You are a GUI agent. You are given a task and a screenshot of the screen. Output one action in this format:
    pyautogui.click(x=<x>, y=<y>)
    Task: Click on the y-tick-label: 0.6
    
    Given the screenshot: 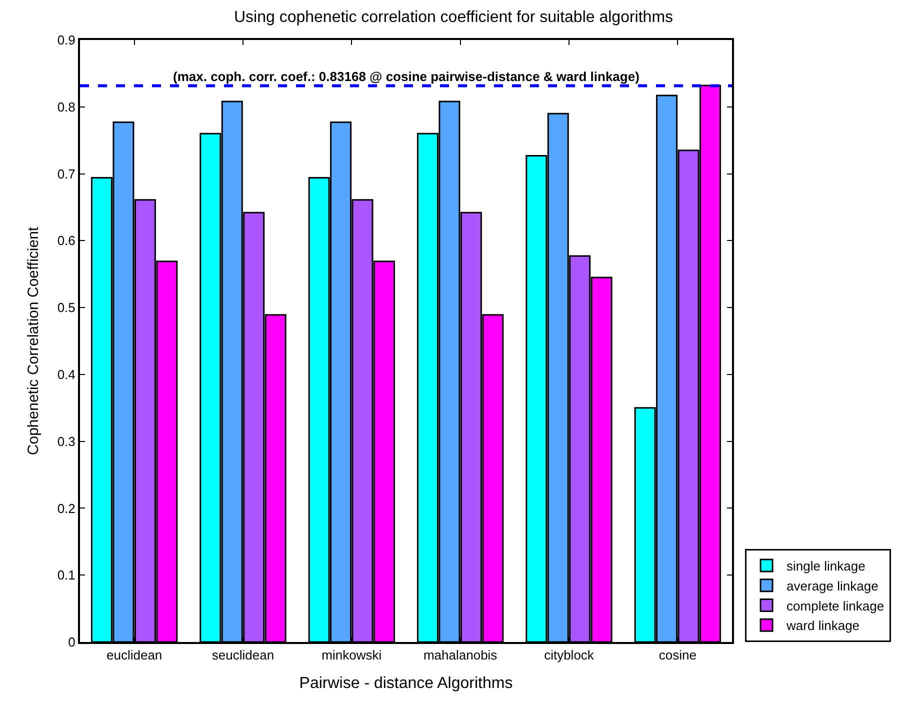 What is the action you would take?
    pyautogui.click(x=66, y=240)
    